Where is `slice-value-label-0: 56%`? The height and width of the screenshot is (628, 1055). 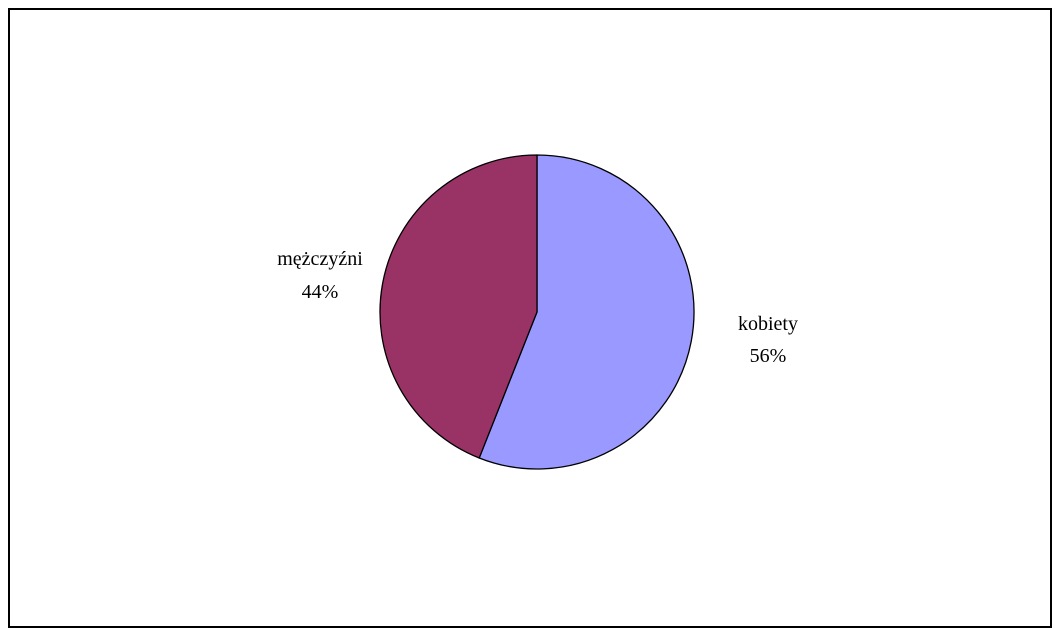 slice-value-label-0: 56% is located at coordinates (768, 356).